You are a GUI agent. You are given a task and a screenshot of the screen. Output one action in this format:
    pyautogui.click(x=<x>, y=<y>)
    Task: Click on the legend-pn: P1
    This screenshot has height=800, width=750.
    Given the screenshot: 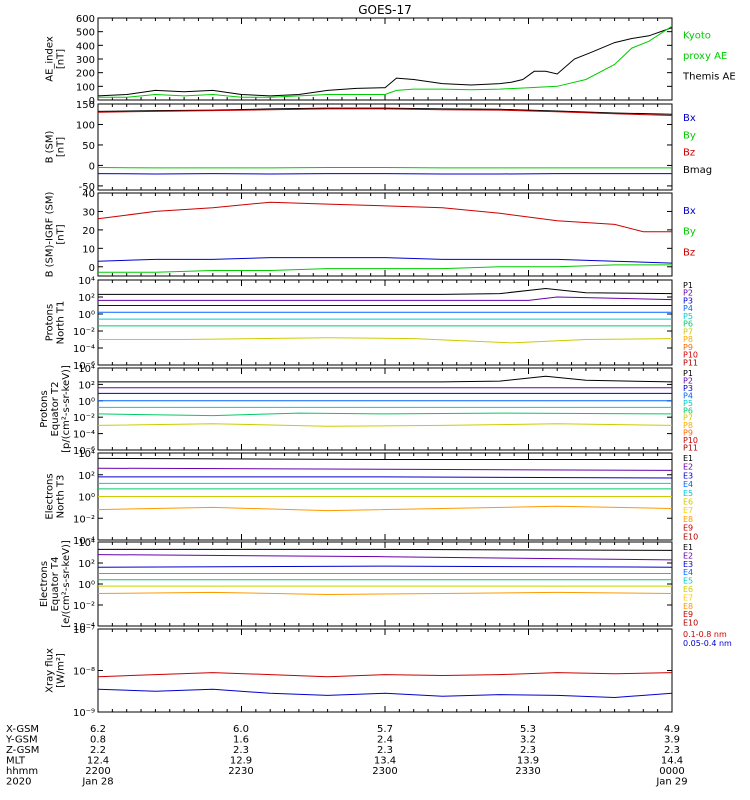 What is the action you would take?
    pyautogui.click(x=688, y=285)
    